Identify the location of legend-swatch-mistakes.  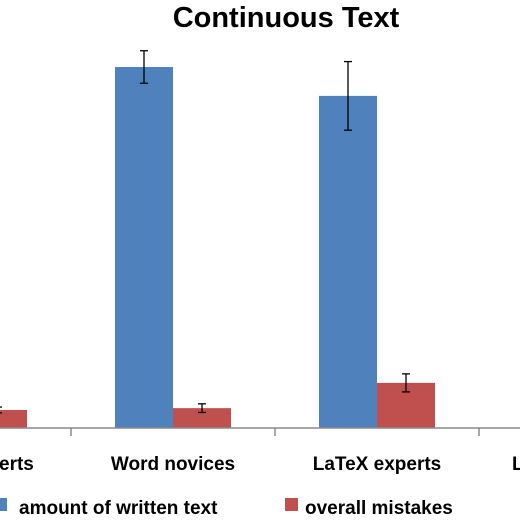
(291, 504).